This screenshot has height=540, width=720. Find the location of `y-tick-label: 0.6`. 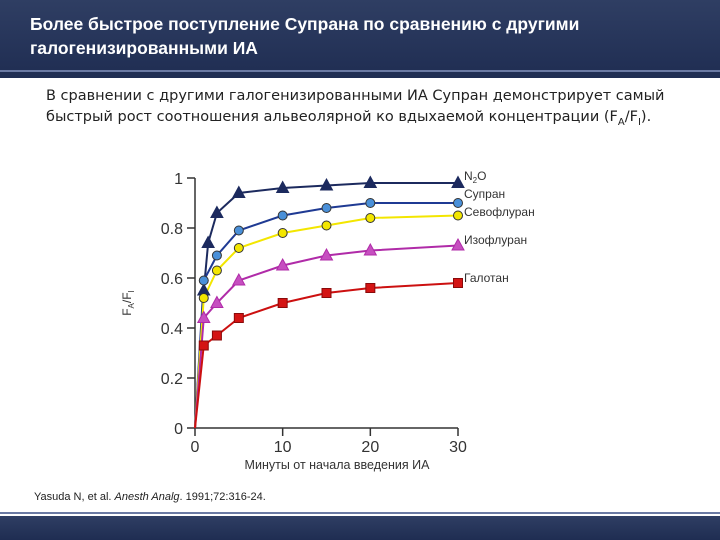

y-tick-label: 0.6 is located at coordinates (172, 279).